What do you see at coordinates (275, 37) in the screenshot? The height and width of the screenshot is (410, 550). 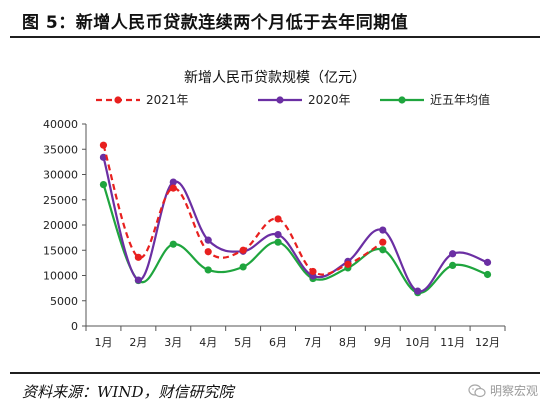 I see `top-divider` at bounding box center [275, 37].